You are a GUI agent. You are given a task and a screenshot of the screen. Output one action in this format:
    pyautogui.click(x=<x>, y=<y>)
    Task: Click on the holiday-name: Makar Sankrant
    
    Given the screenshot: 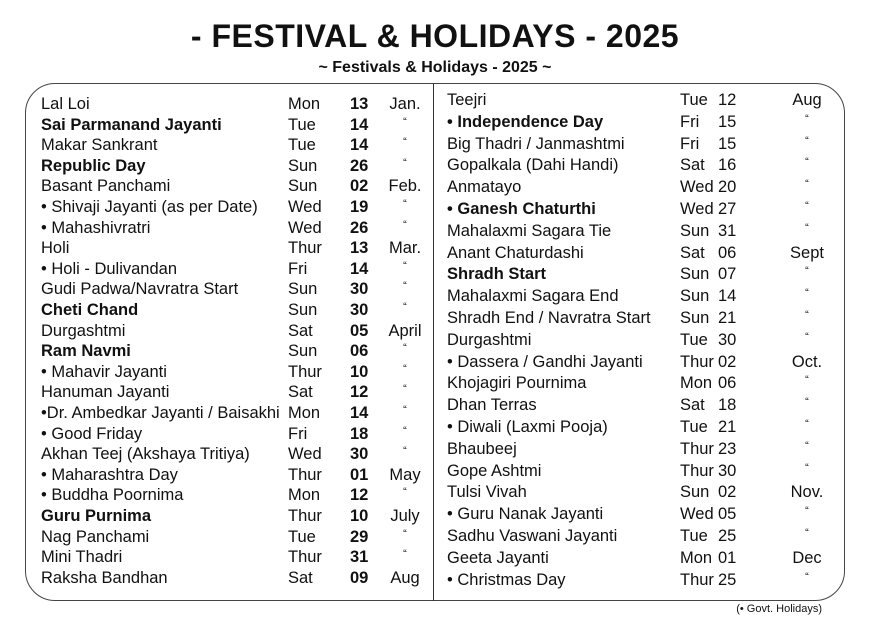 What is the action you would take?
    pyautogui.click(x=99, y=145)
    